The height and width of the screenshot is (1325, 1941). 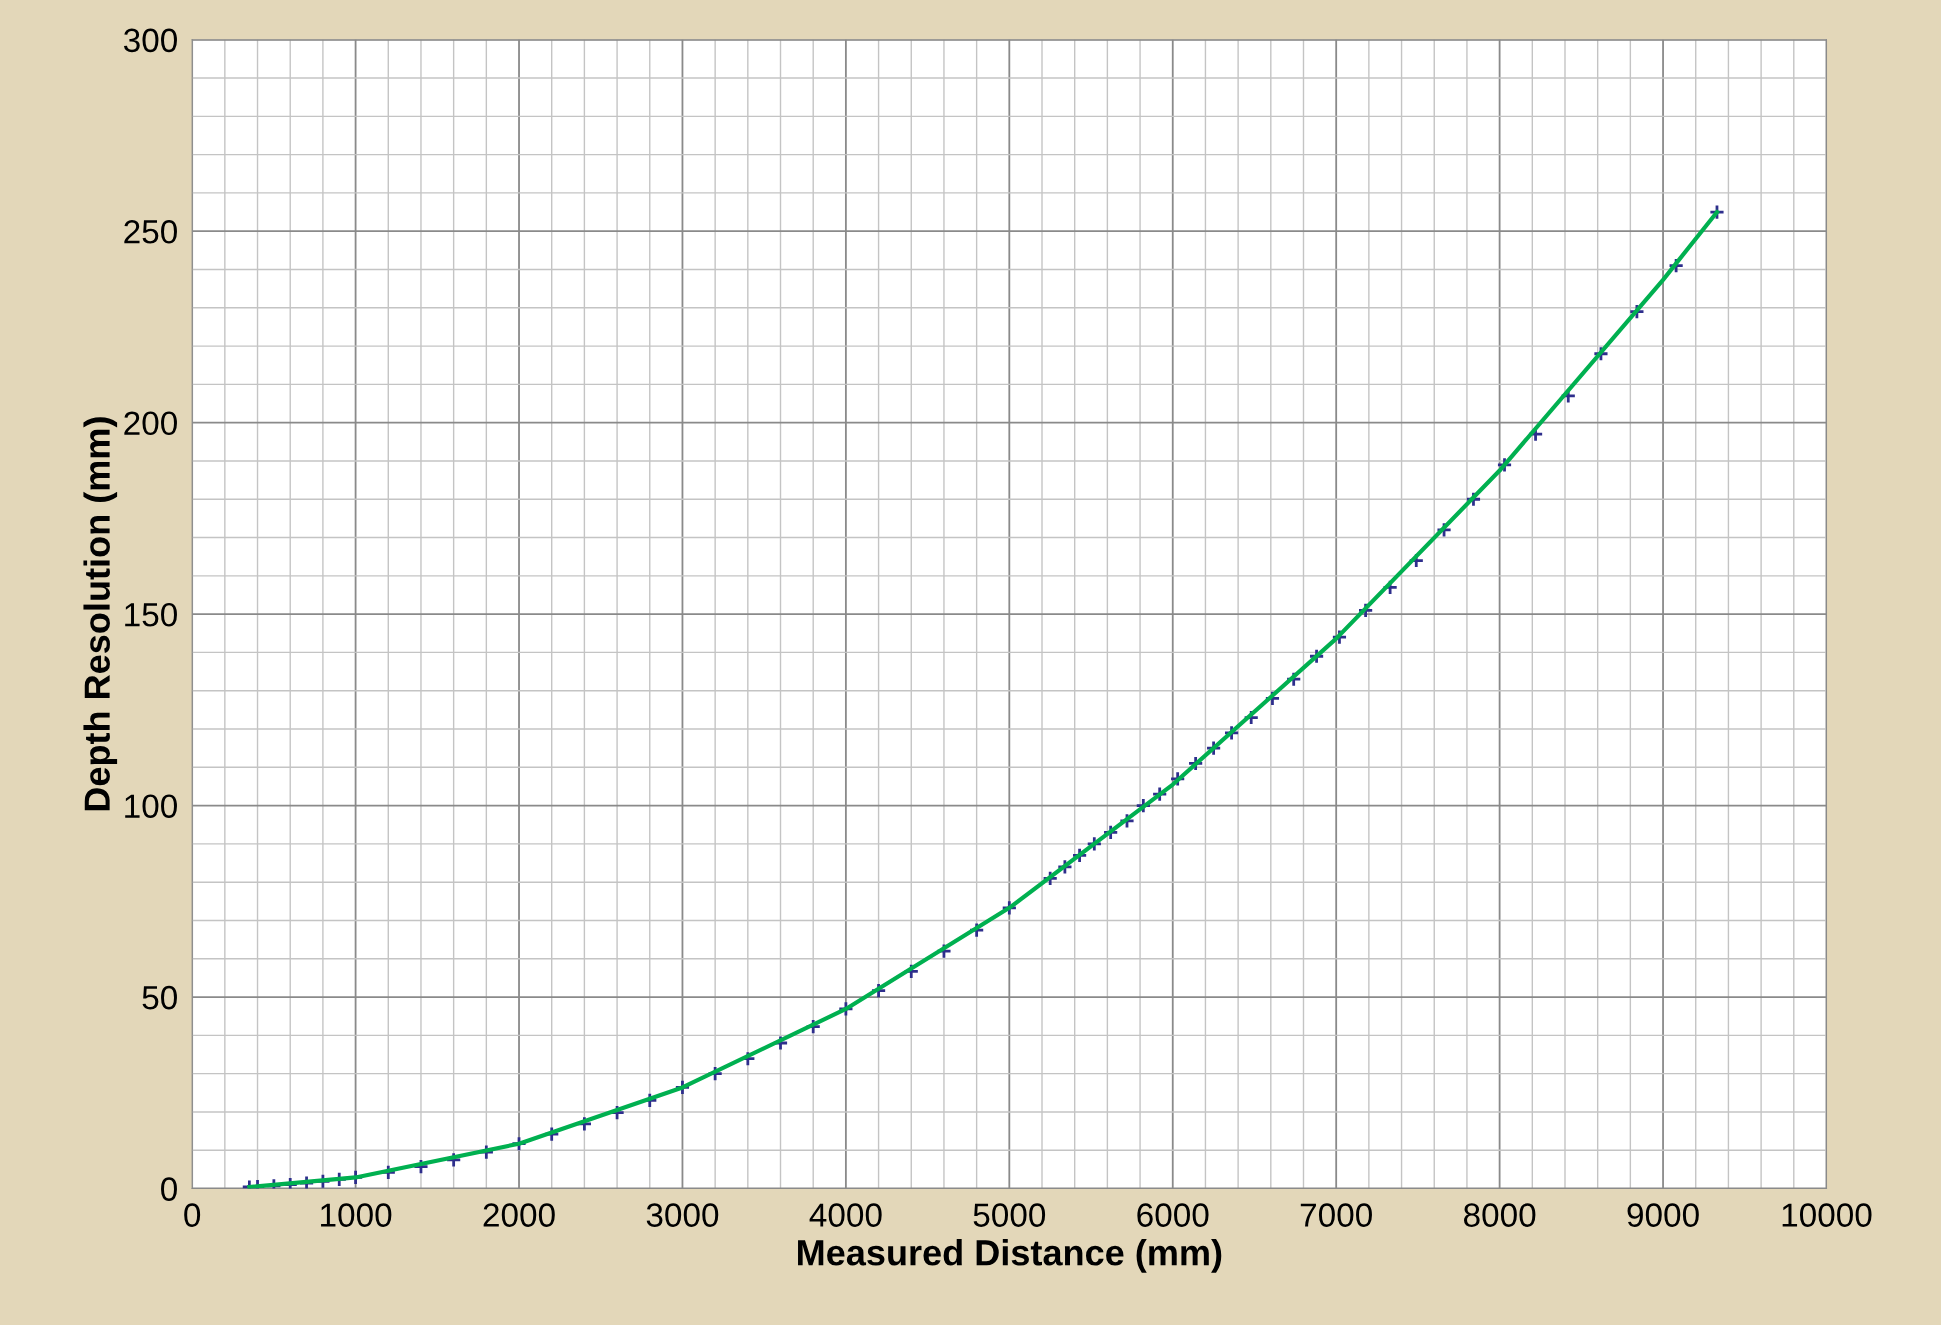 What do you see at coordinates (1173, 1215) in the screenshot?
I see `x-tick-label: 6000` at bounding box center [1173, 1215].